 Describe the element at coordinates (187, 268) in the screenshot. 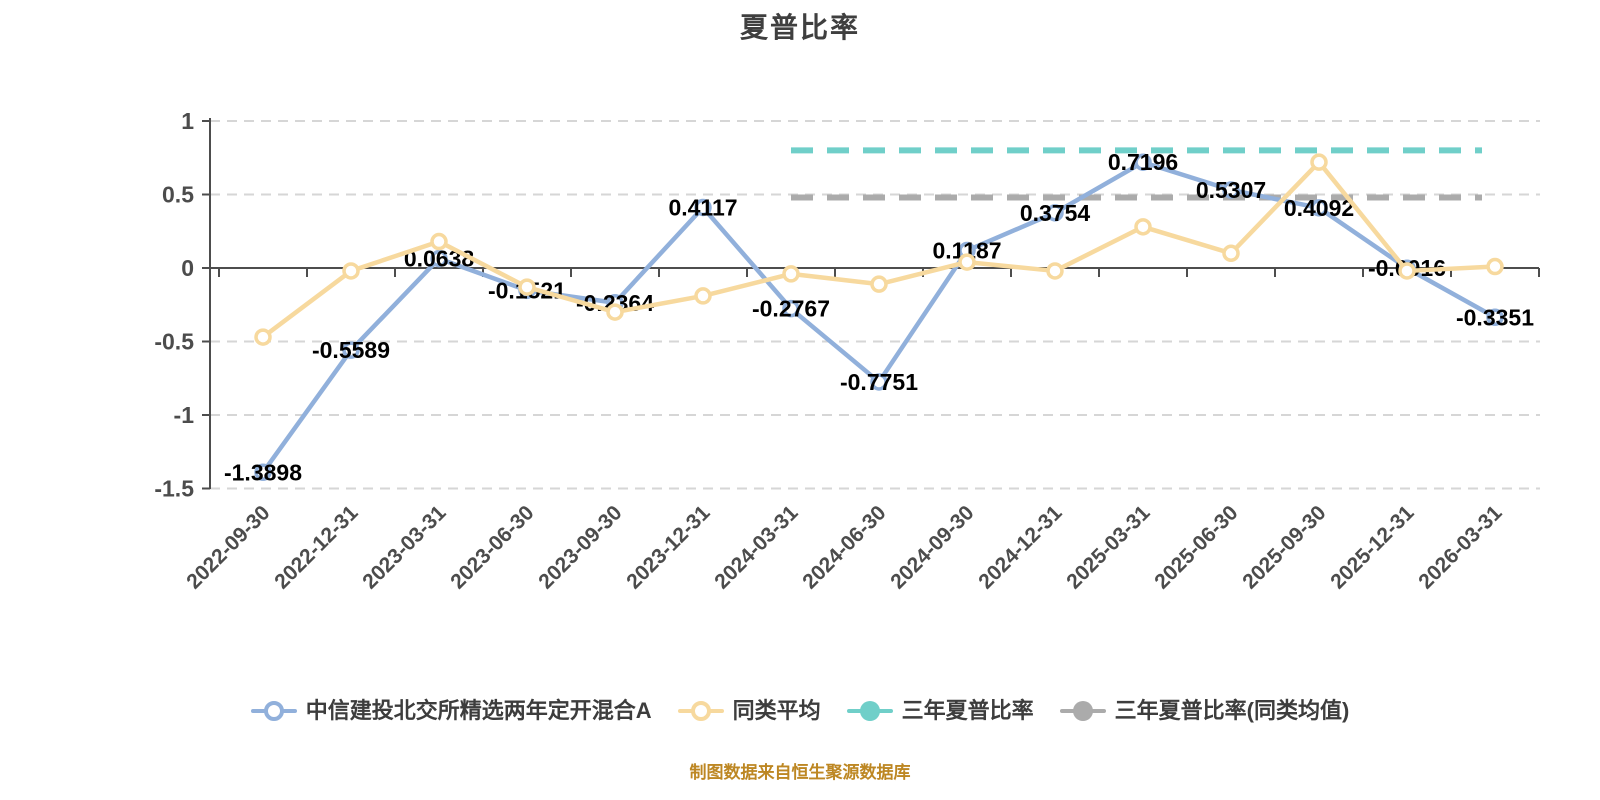

I see `svg-text: 0` at that location.